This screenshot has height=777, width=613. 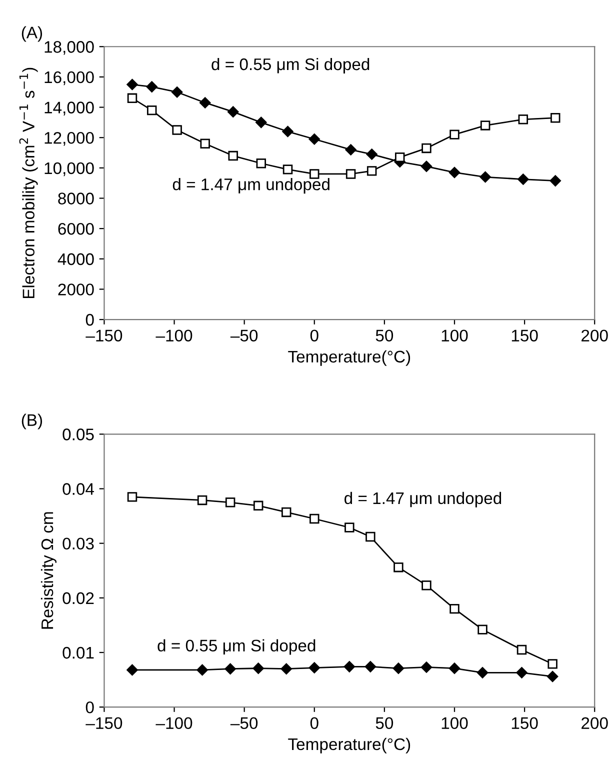 What do you see at coordinates (76, 290) in the screenshot?
I see `y-tick-label: 2000` at bounding box center [76, 290].